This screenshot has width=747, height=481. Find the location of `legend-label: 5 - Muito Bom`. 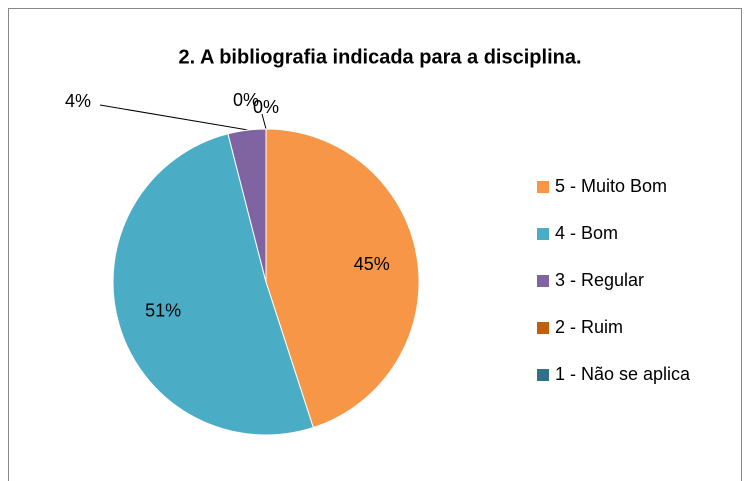

legend-label: 5 - Muito Bom is located at coordinates (611, 186).